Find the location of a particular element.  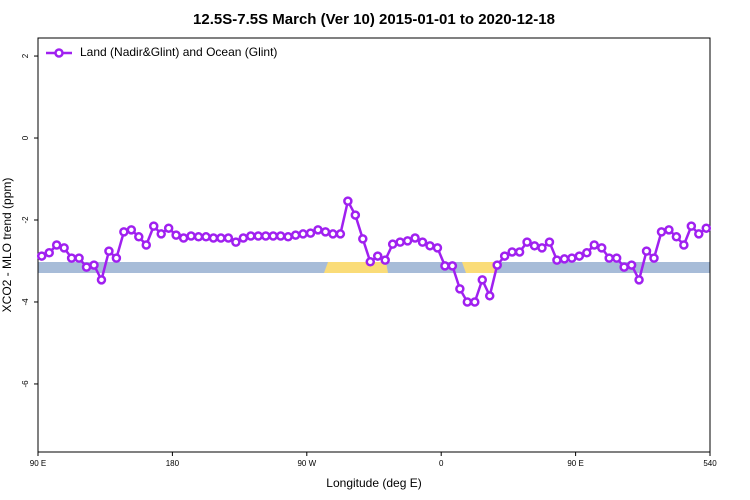

y-axis-label: XCO2 - MLO trend (ppm) is located at coordinates (7, 245).